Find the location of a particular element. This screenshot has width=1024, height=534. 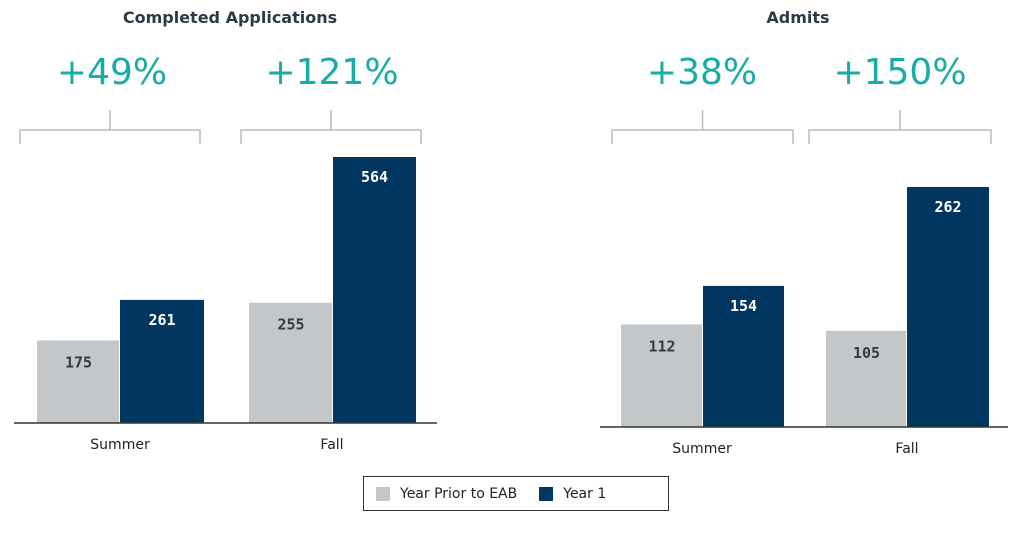

bar-label-prior-1-0: 112 is located at coordinates (661, 346).